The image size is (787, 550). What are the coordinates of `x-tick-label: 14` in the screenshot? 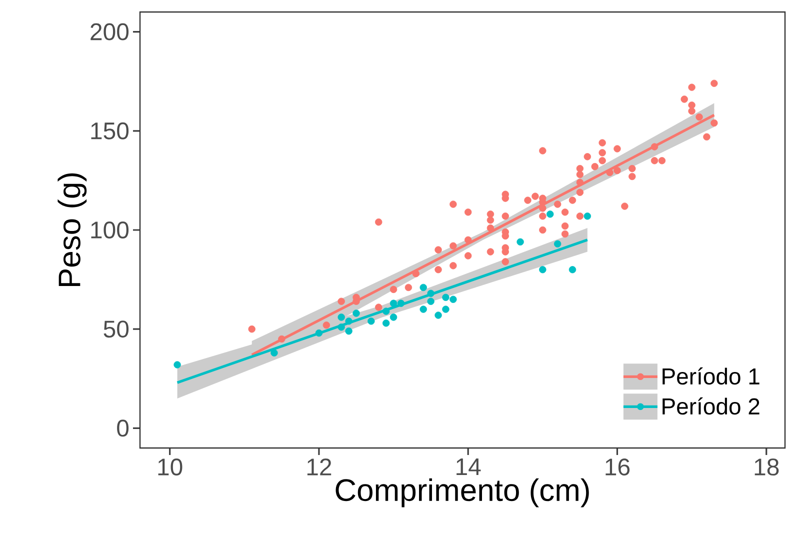 It's located at (468, 467).